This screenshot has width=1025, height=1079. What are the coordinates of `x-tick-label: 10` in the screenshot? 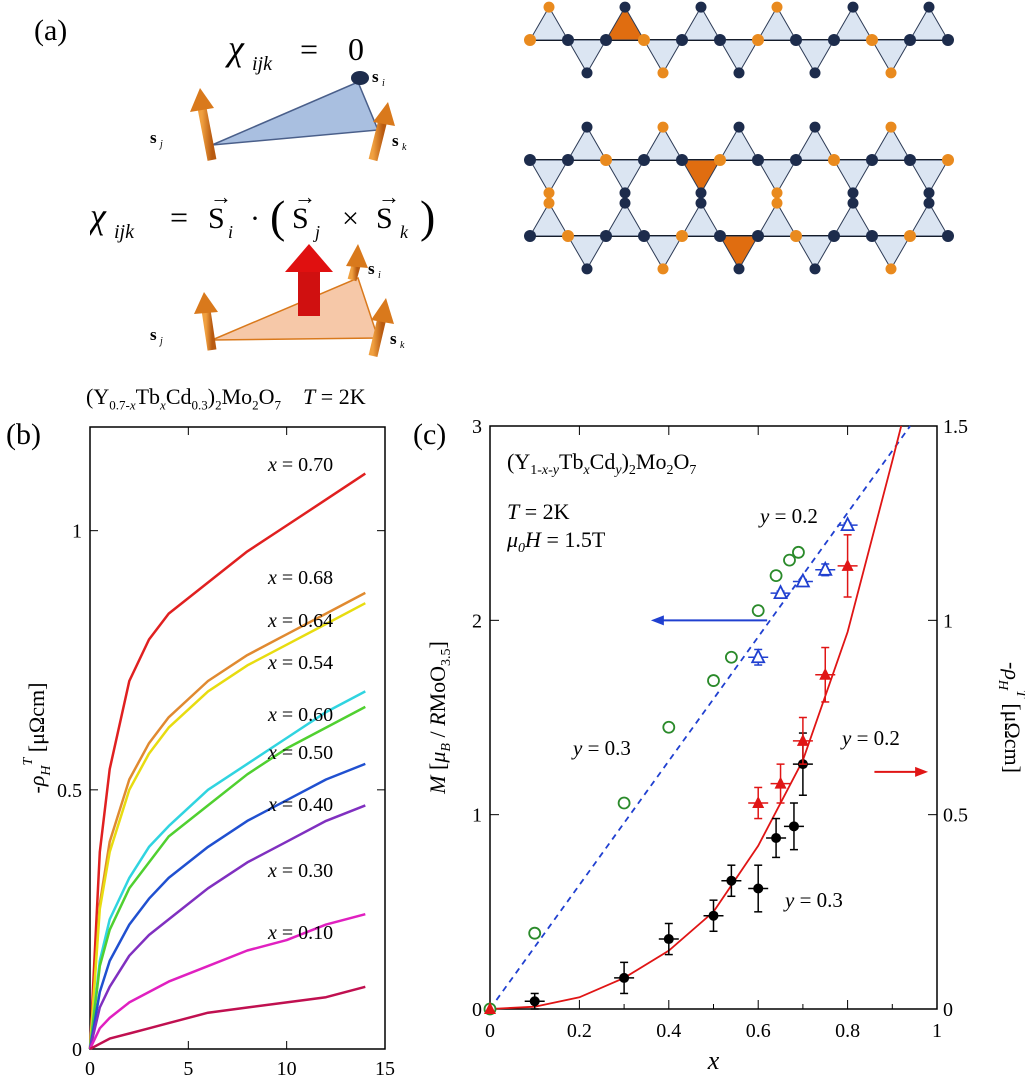 It's located at (287, 1068).